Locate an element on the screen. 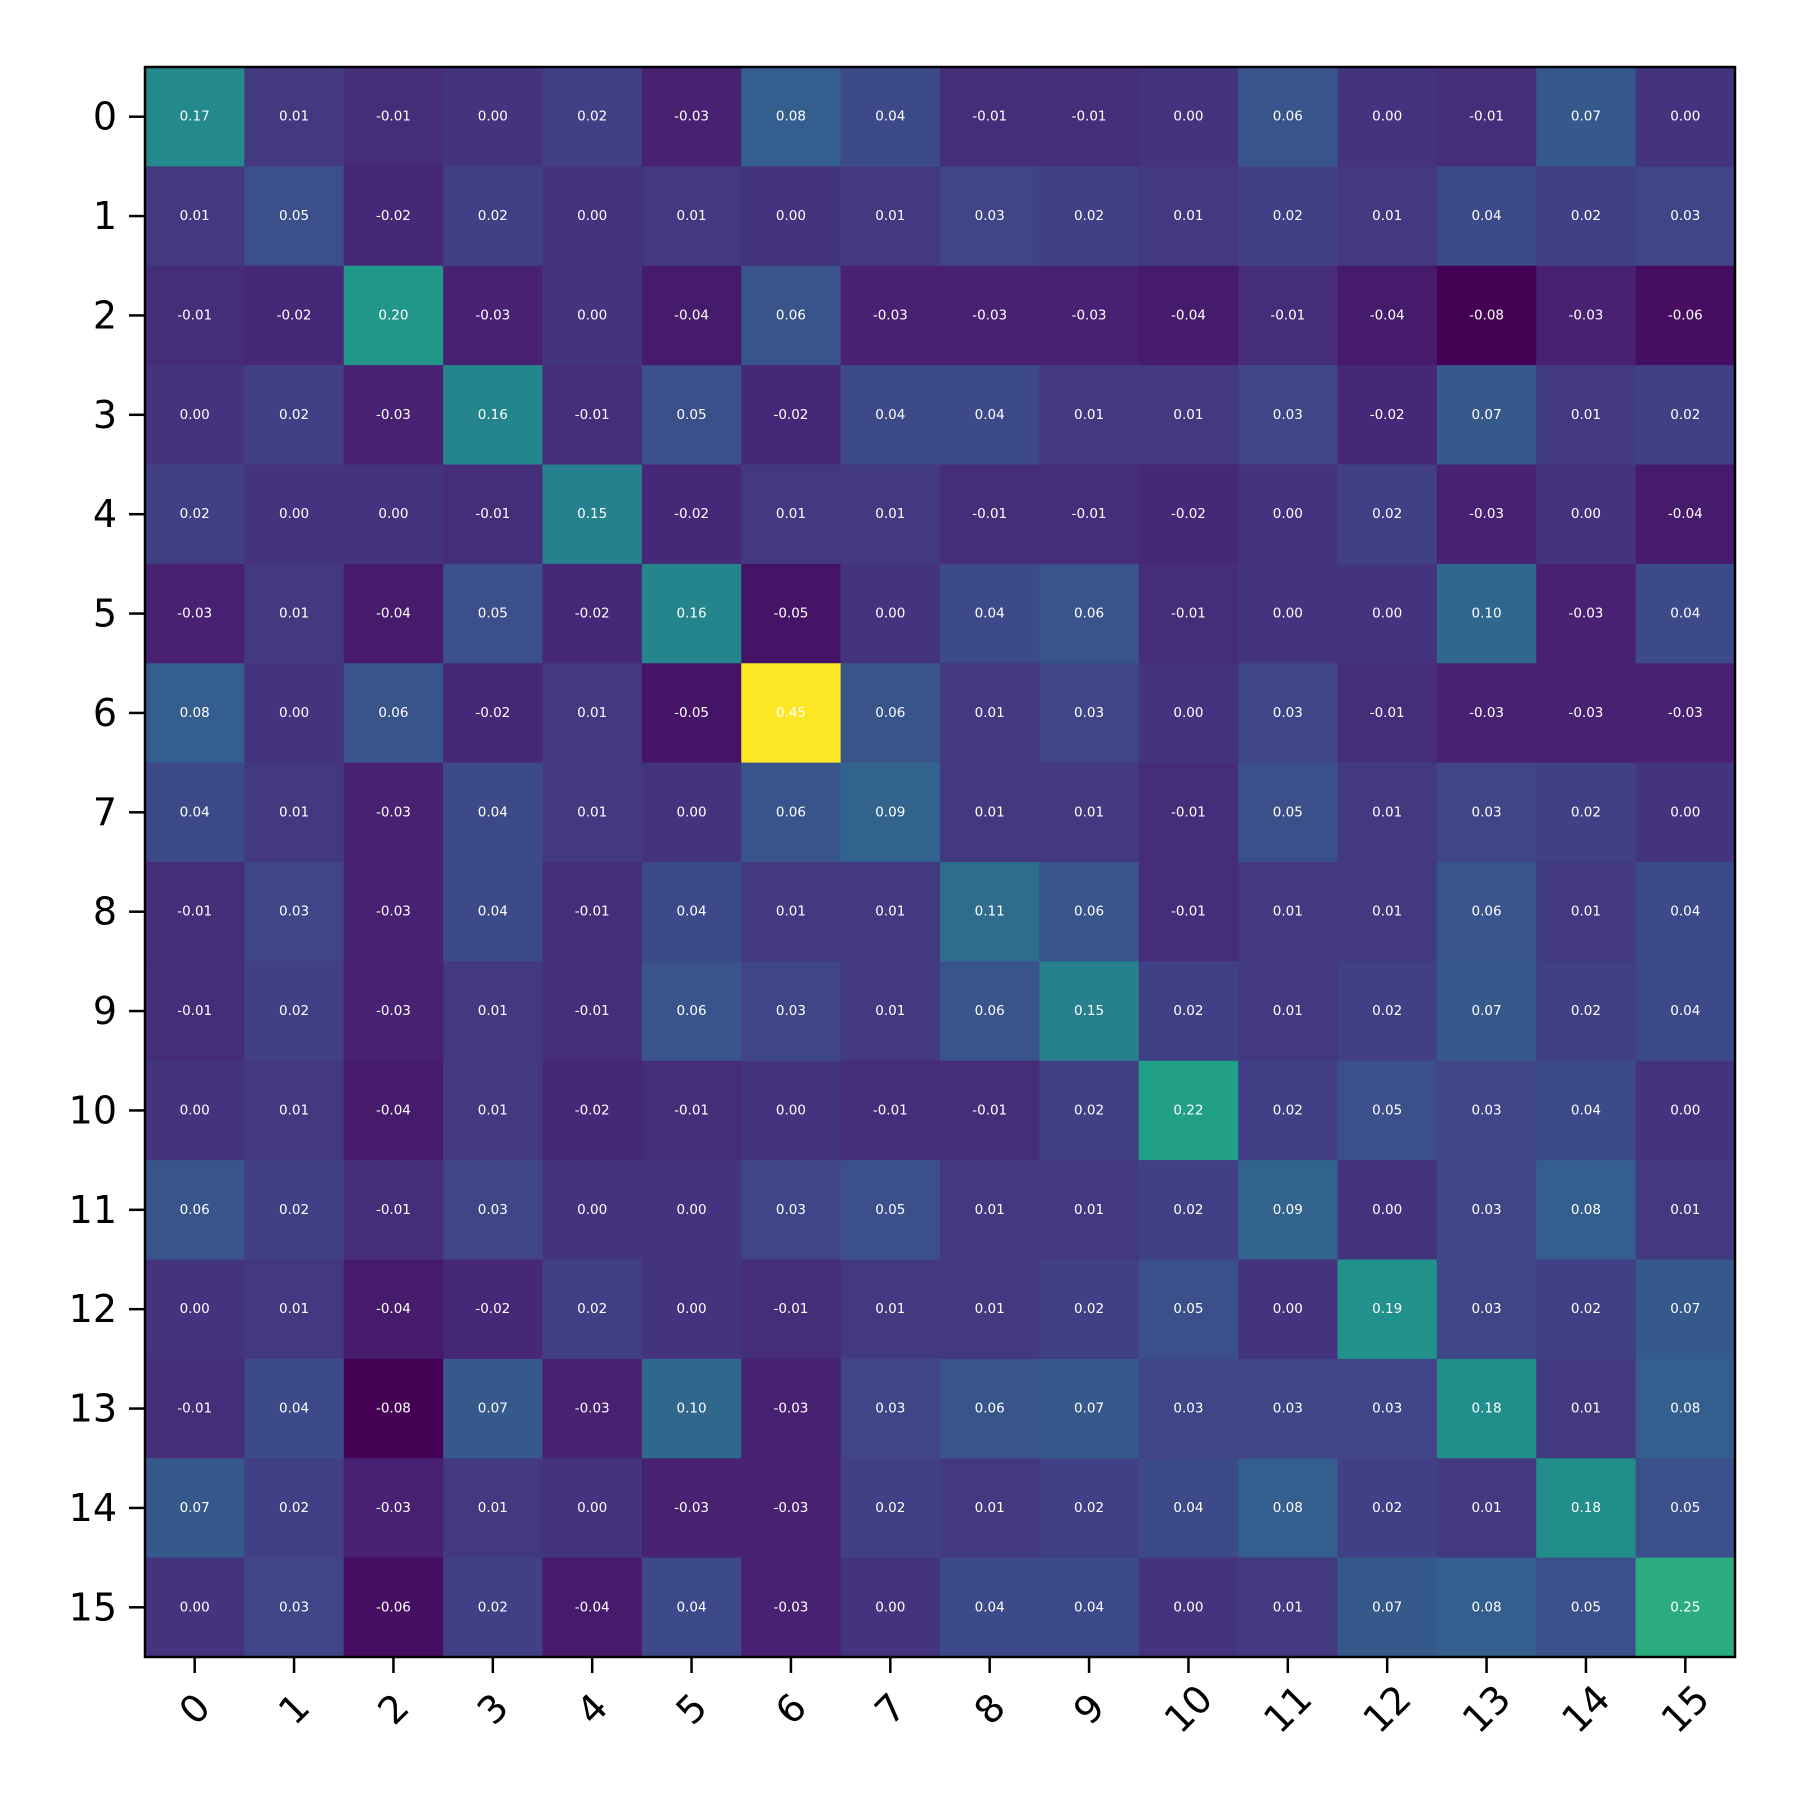 This screenshot has height=1800, width=1800. cell-value-label: -0.08 is located at coordinates (1486, 315).